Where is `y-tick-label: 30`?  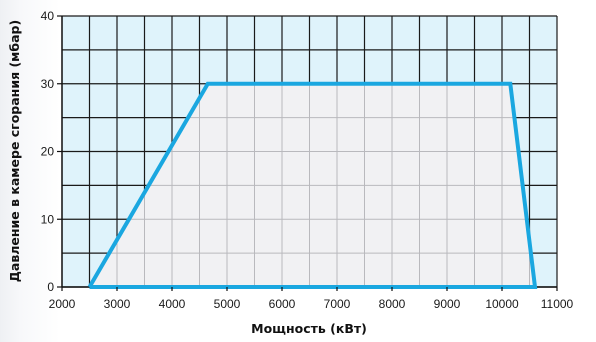 y-tick-label: 30 is located at coordinates (48, 84).